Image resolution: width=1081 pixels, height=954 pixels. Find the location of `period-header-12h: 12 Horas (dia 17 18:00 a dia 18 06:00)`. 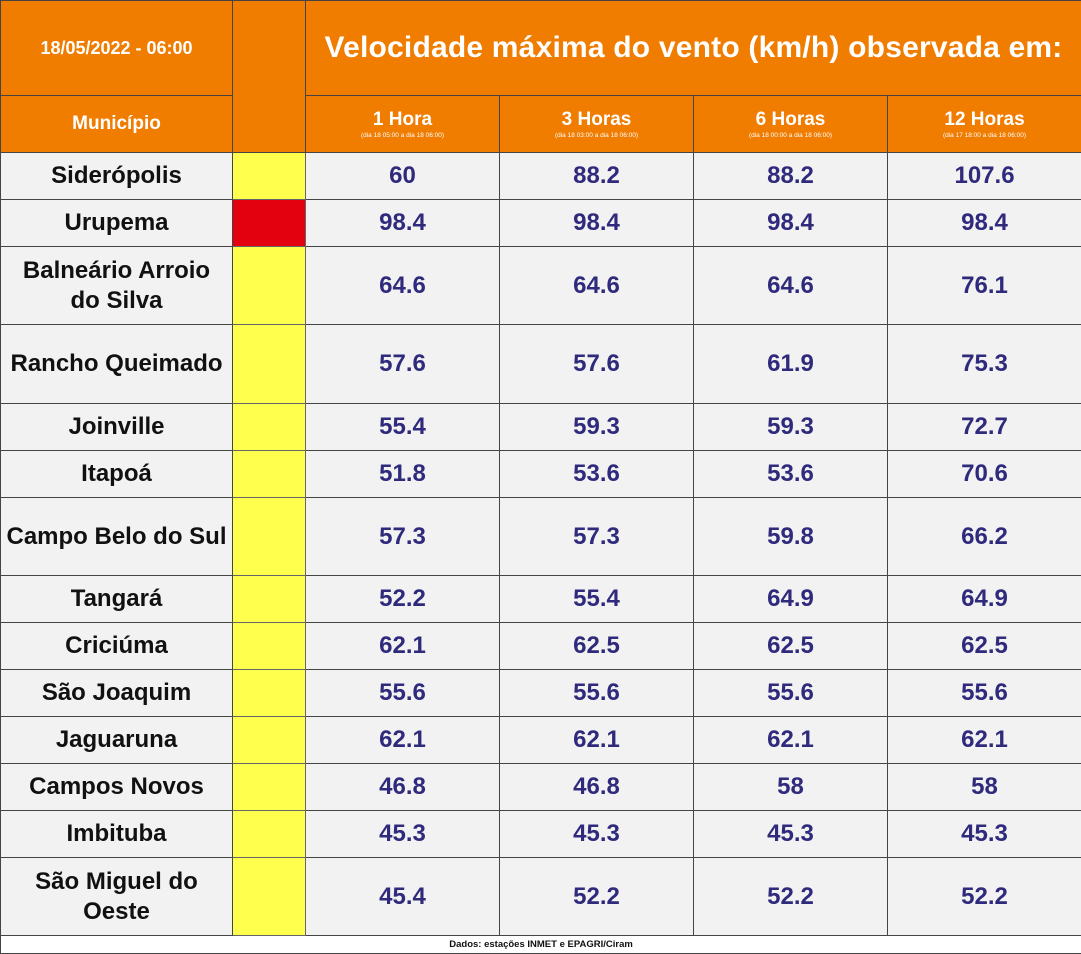

period-header-12h: 12 Horas (dia 17 18:00 a dia 18 06:00) is located at coordinates (983, 124).